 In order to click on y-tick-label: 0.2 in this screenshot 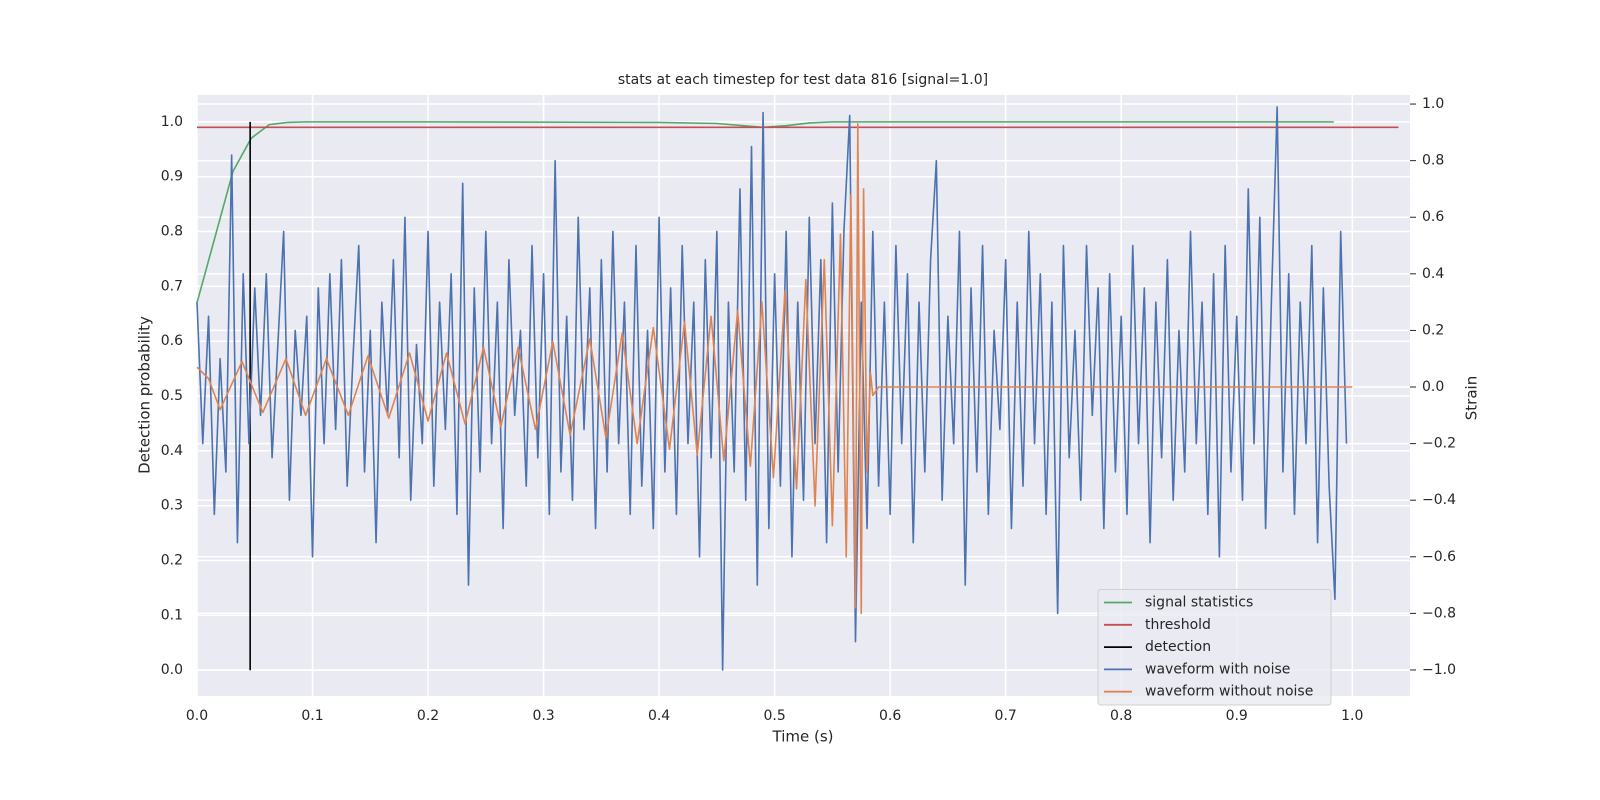, I will do `click(172, 561)`.